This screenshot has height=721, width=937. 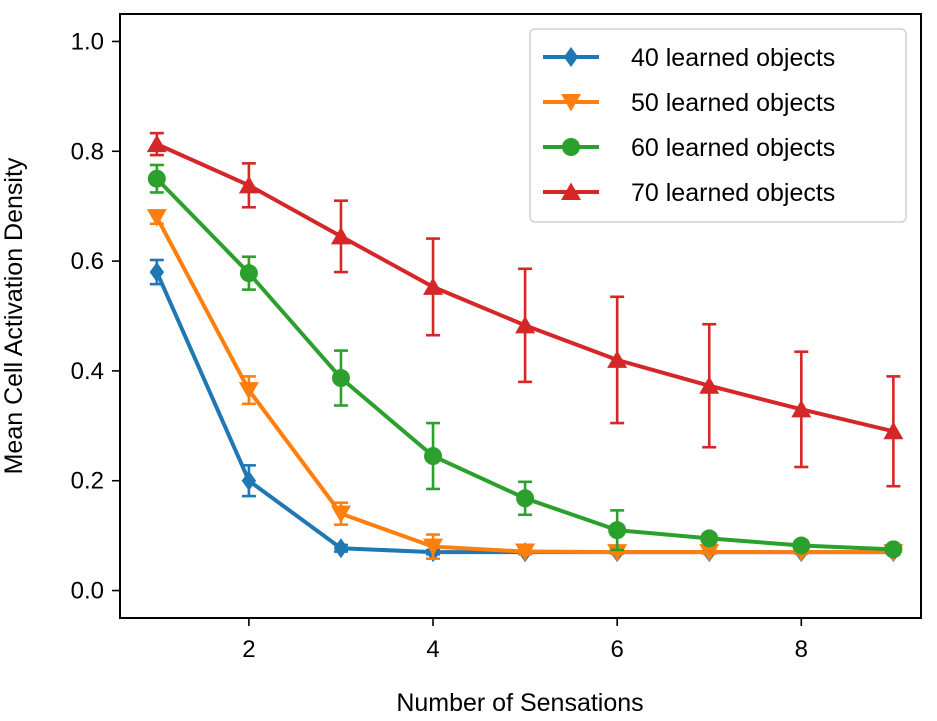 I want to click on legend-label: 50 learned objects, so click(x=733, y=103).